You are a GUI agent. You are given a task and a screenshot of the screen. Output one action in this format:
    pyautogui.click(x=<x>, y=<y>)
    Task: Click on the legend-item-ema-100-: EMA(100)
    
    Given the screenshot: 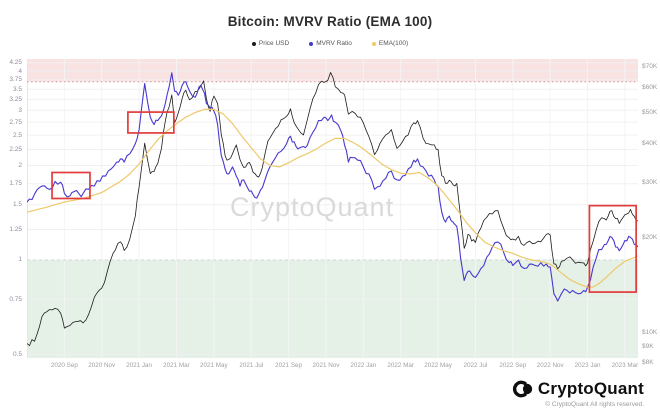 What is the action you would take?
    pyautogui.click(x=390, y=43)
    